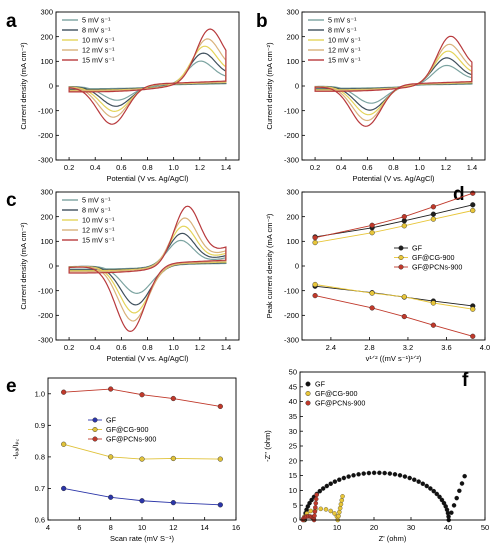 The width and height of the screenshot is (494, 550). Describe the element at coordinates (200, 347) in the screenshot. I see `x-tick-label-c-5: 1.2` at that location.